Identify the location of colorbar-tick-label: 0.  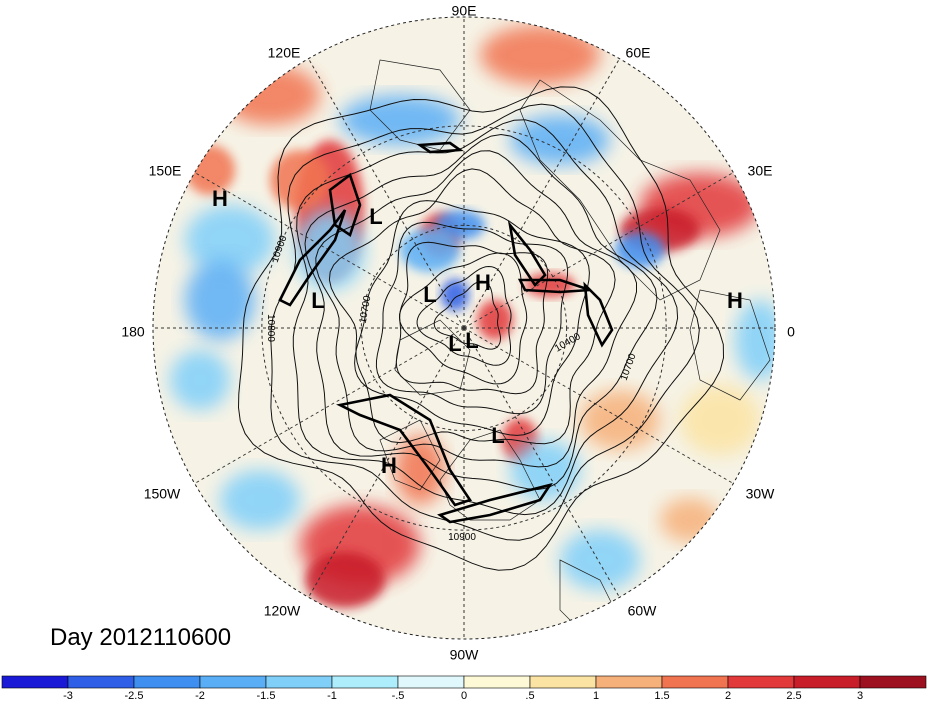
(464, 696).